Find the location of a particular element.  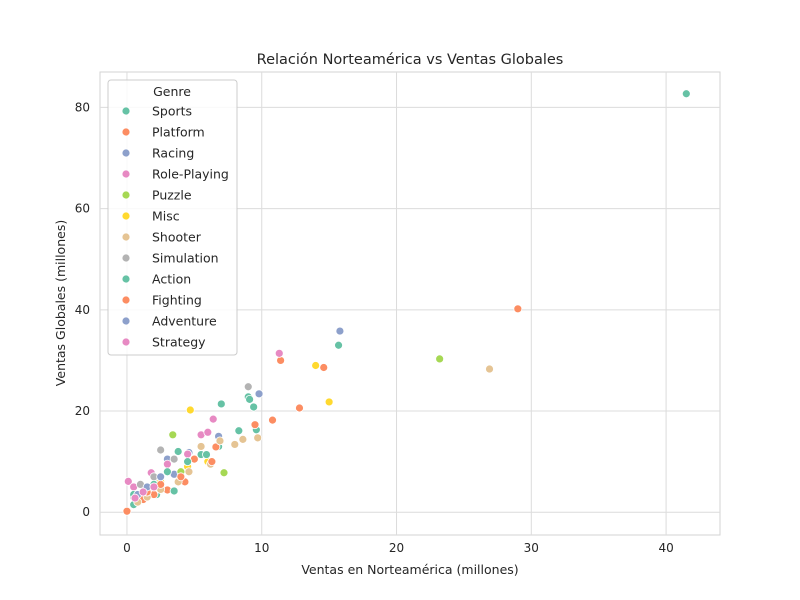

legend-label: Strategy is located at coordinates (179, 342).